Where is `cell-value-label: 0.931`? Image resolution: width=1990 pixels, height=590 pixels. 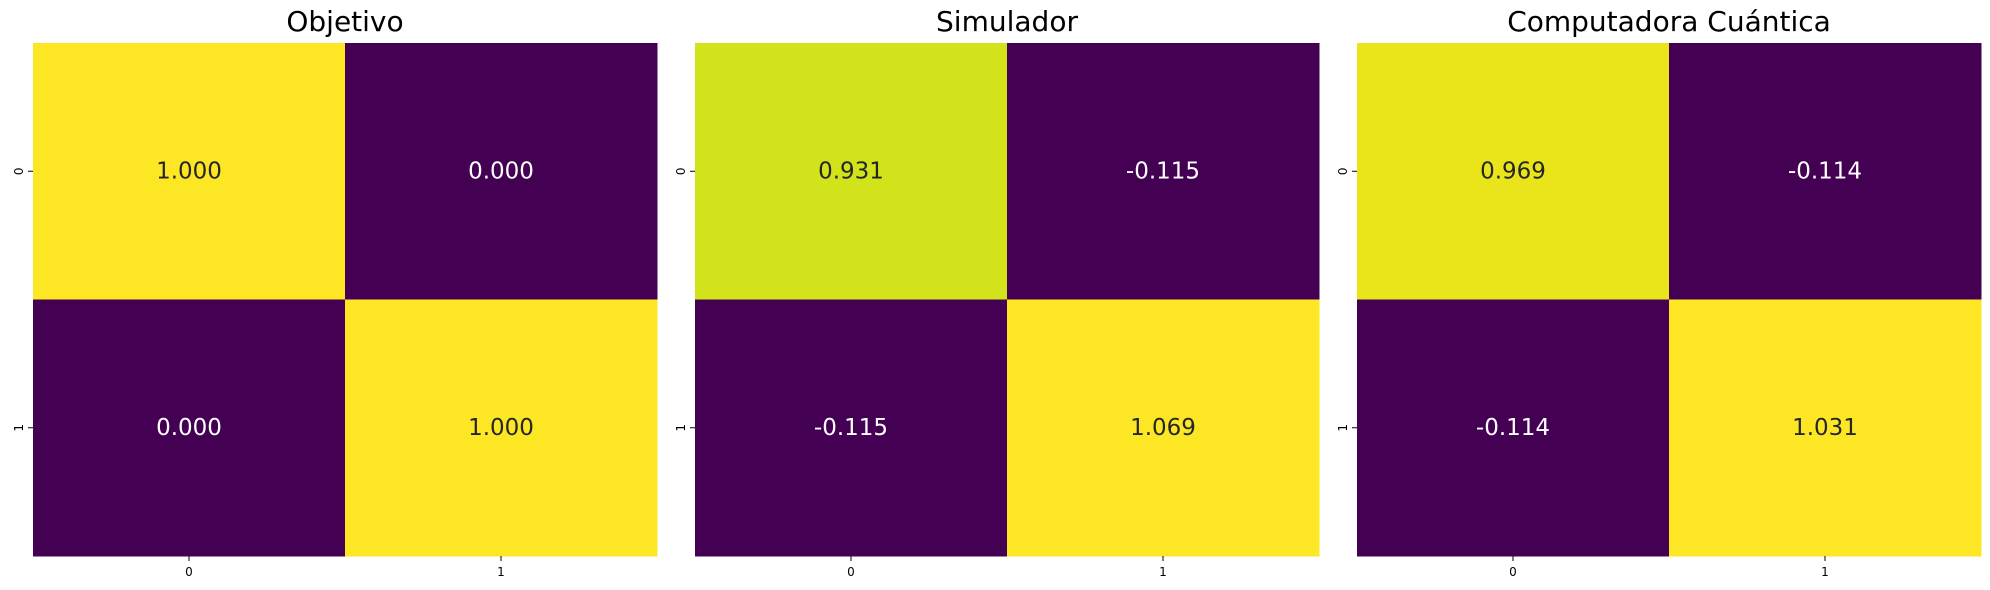
cell-value-label: 0.931 is located at coordinates (851, 171).